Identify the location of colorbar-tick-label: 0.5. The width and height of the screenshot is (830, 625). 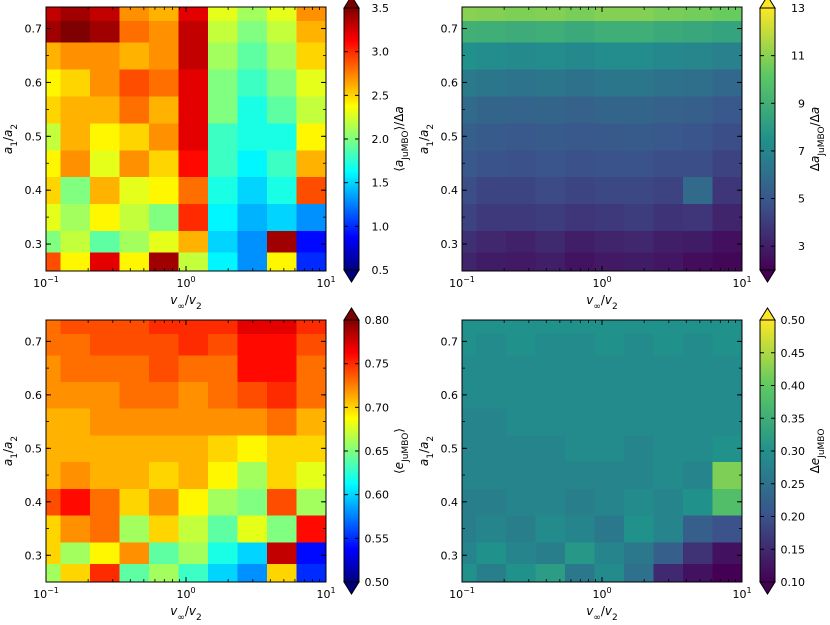
(381, 270).